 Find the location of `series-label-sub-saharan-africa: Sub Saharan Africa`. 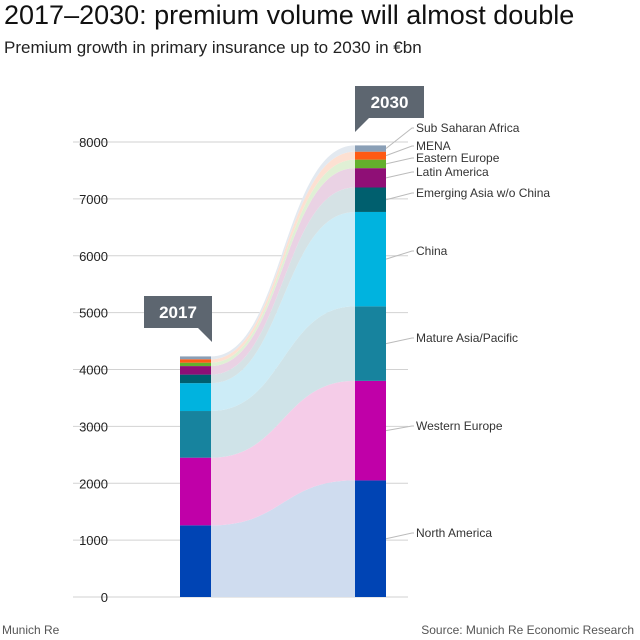

series-label-sub-saharan-africa: Sub Saharan Africa is located at coordinates (468, 128).